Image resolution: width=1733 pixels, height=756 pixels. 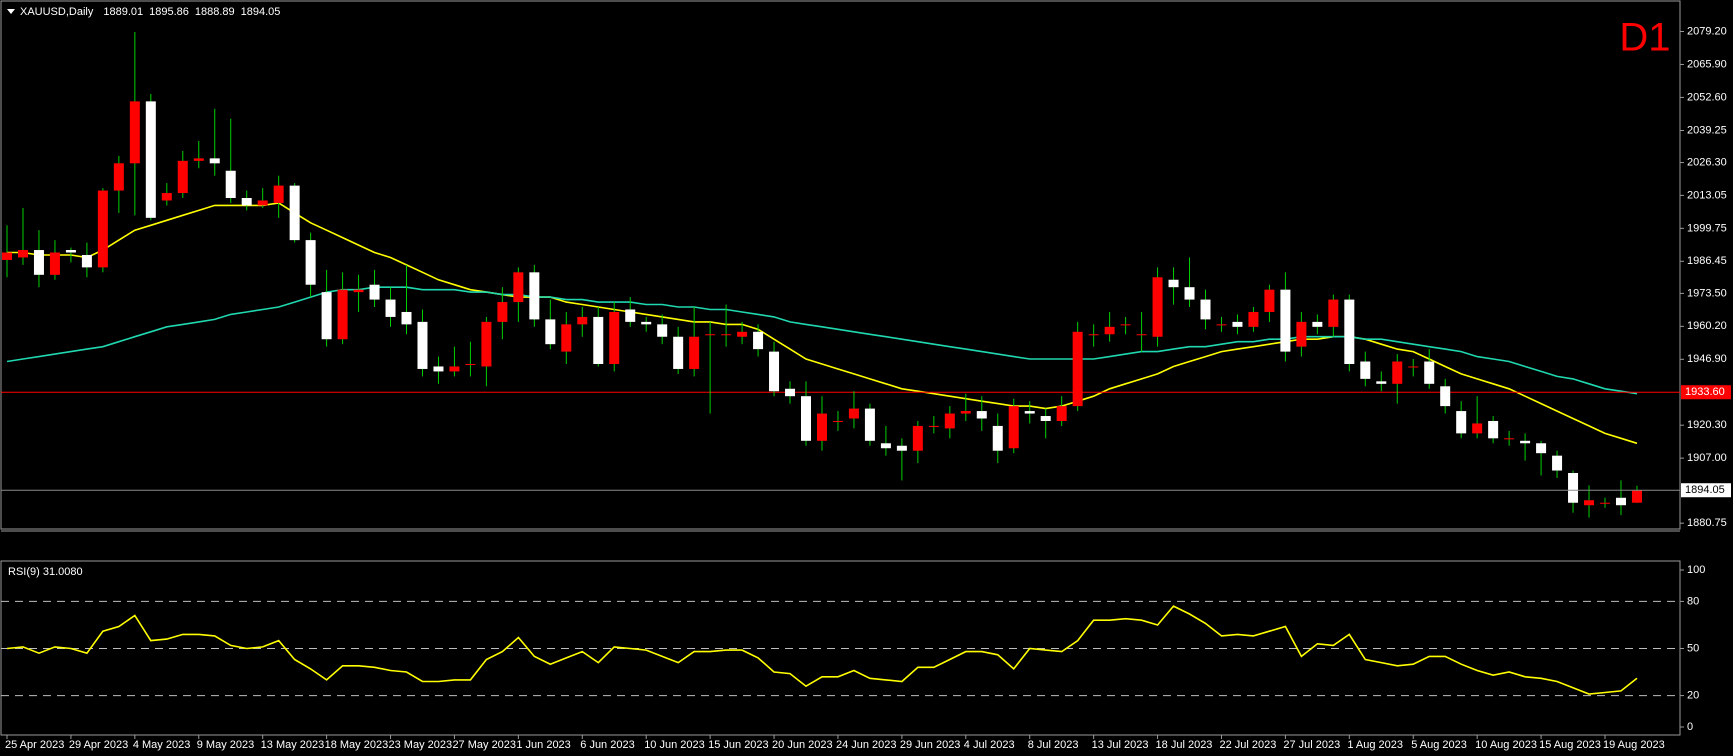 I want to click on x-tick-label: 1 Jun 2023, so click(x=543, y=745).